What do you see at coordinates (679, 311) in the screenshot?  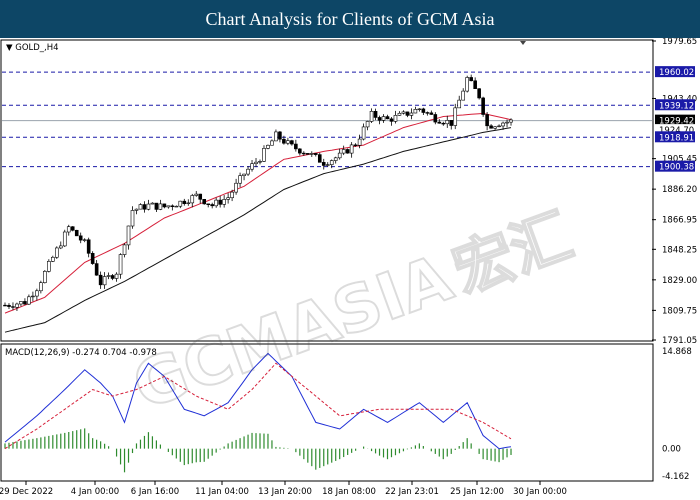 I see `y-tick-label: 1809.75` at bounding box center [679, 311].